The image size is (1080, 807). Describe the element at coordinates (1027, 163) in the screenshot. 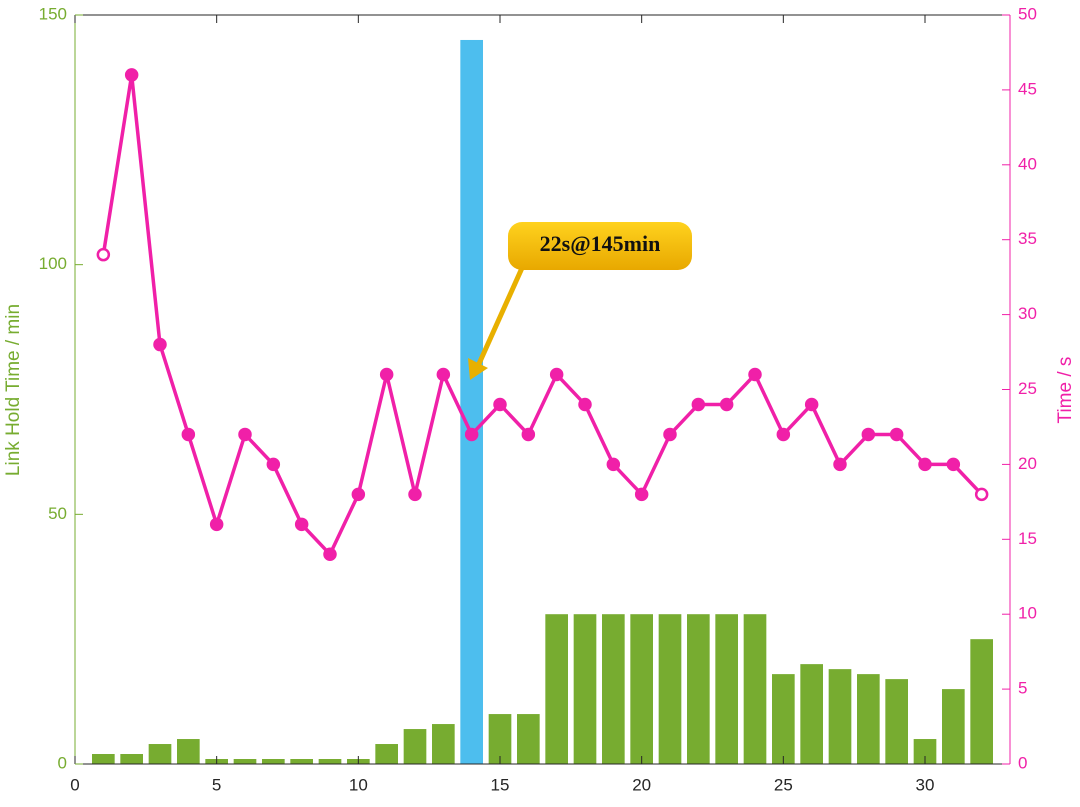

I see `y2-tick-label: 40` at that location.